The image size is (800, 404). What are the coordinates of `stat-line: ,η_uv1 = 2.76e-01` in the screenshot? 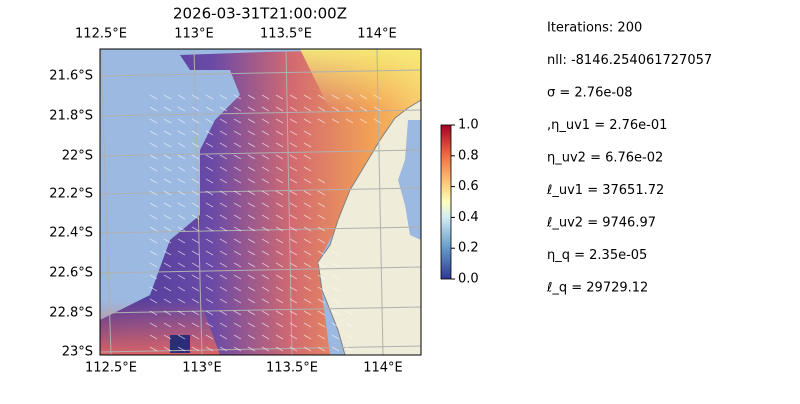 It's located at (607, 125).